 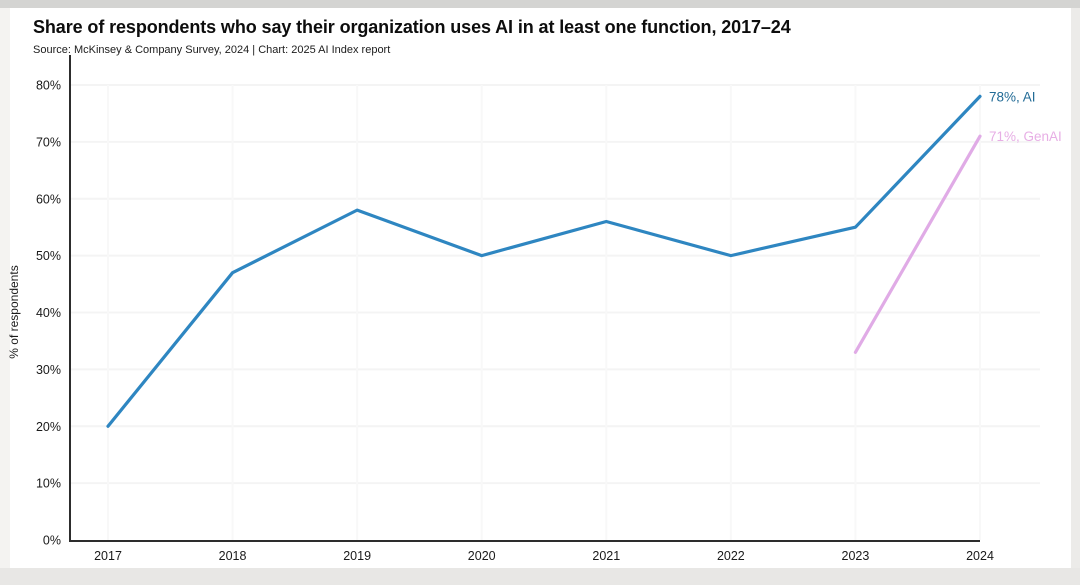 I want to click on y-tick-label: 80%, so click(x=48, y=86).